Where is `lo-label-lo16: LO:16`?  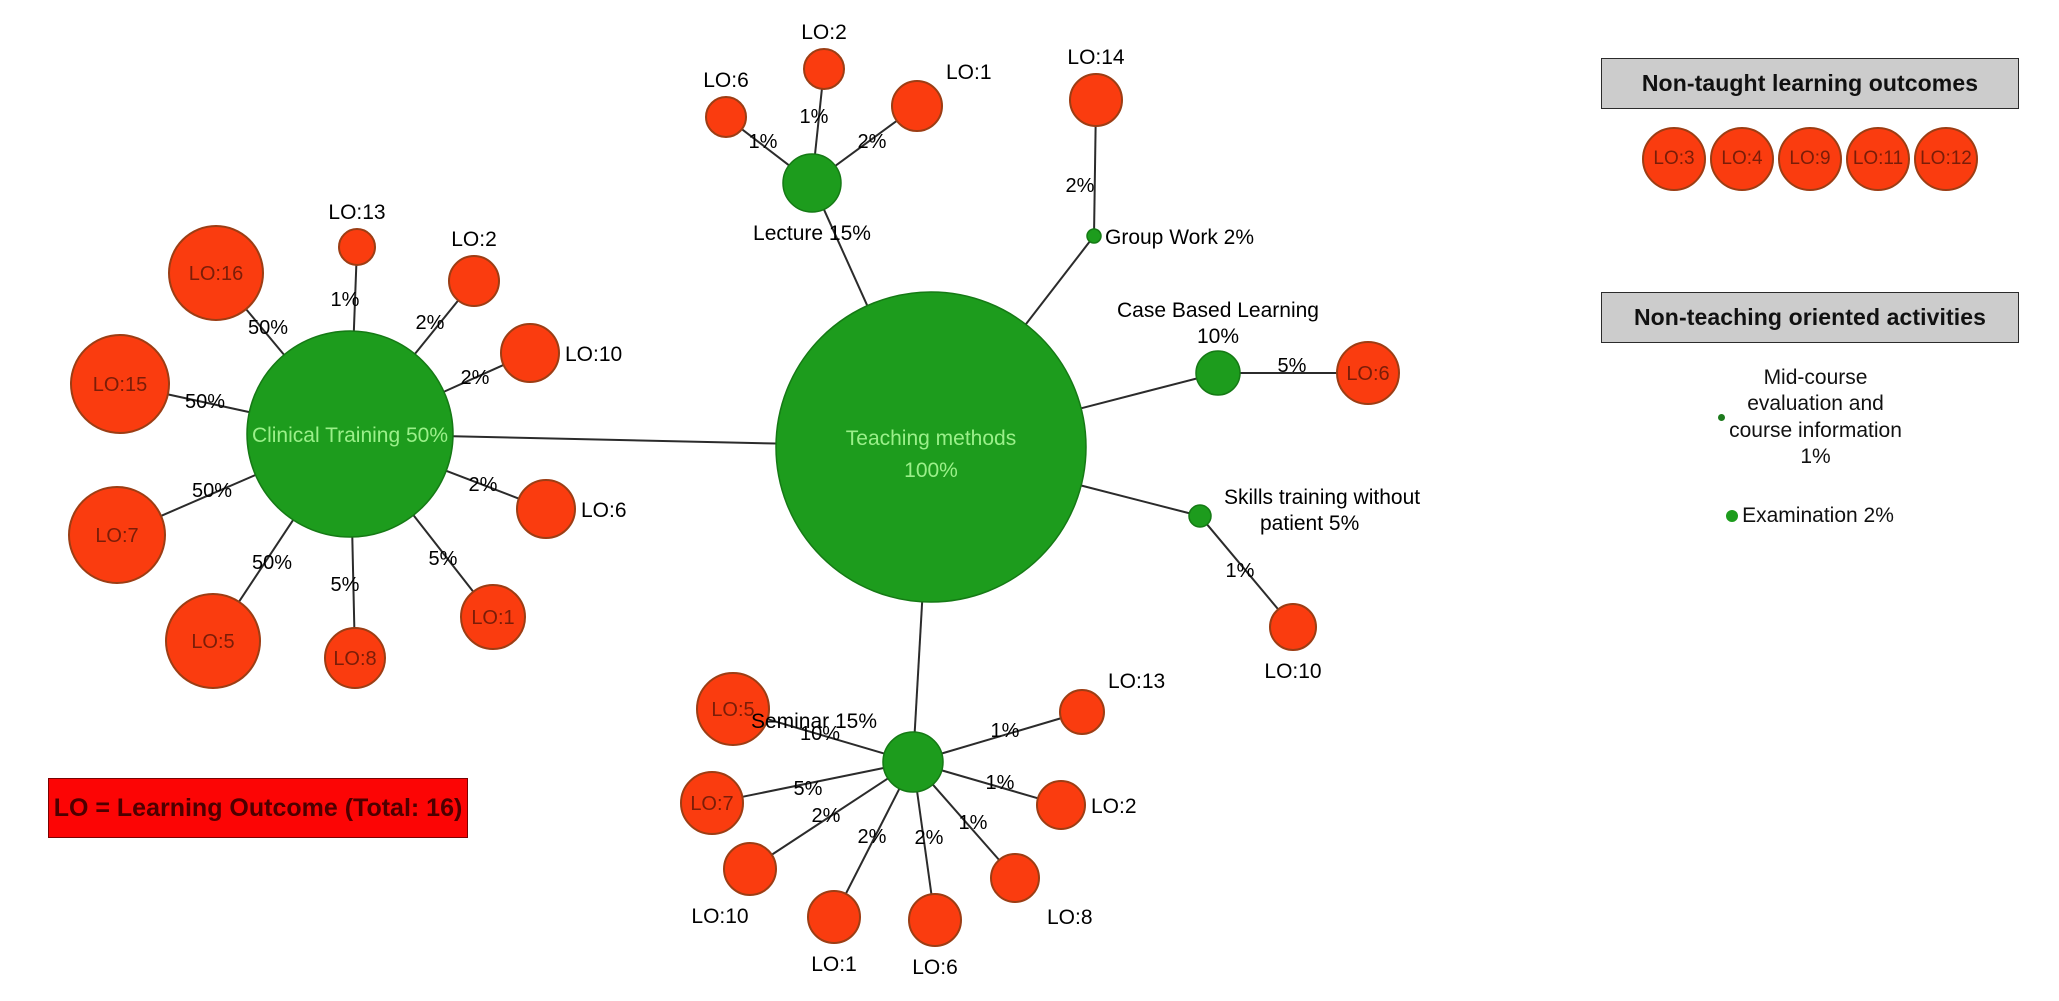 lo-label-lo16: LO:16 is located at coordinates (216, 274).